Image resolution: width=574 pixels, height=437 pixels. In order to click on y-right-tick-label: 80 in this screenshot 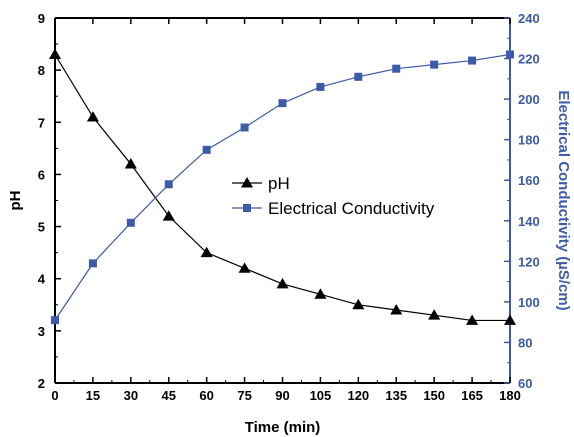, I will do `click(525, 342)`.